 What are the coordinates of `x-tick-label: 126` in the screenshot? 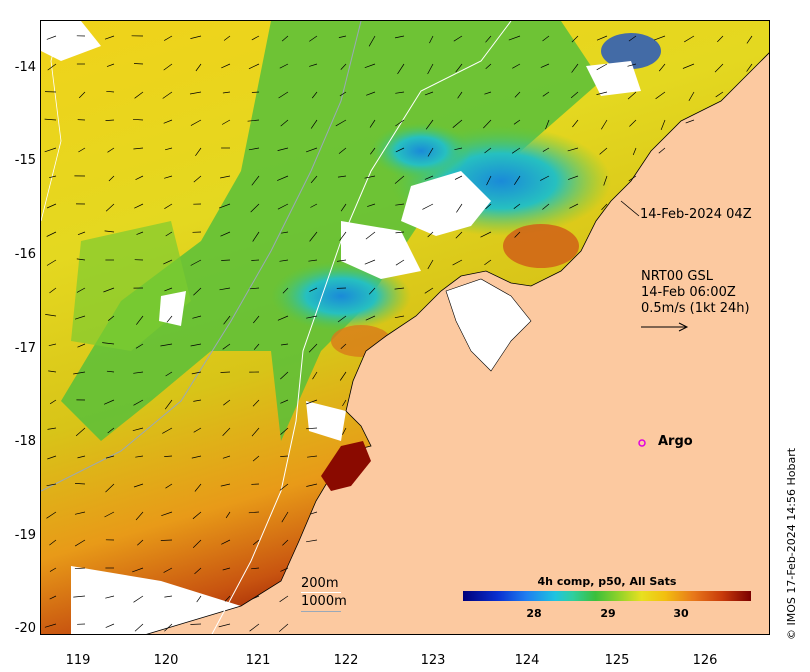 It's located at (705, 660).